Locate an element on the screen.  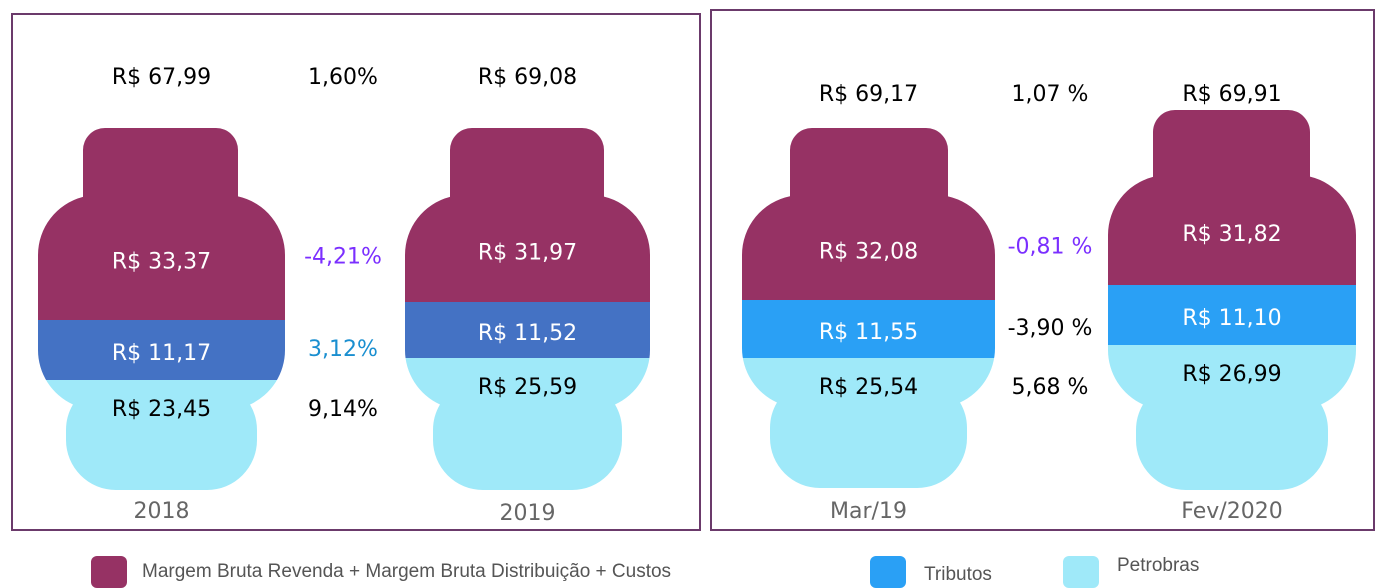
legend-label: Tributos is located at coordinates (958, 574).